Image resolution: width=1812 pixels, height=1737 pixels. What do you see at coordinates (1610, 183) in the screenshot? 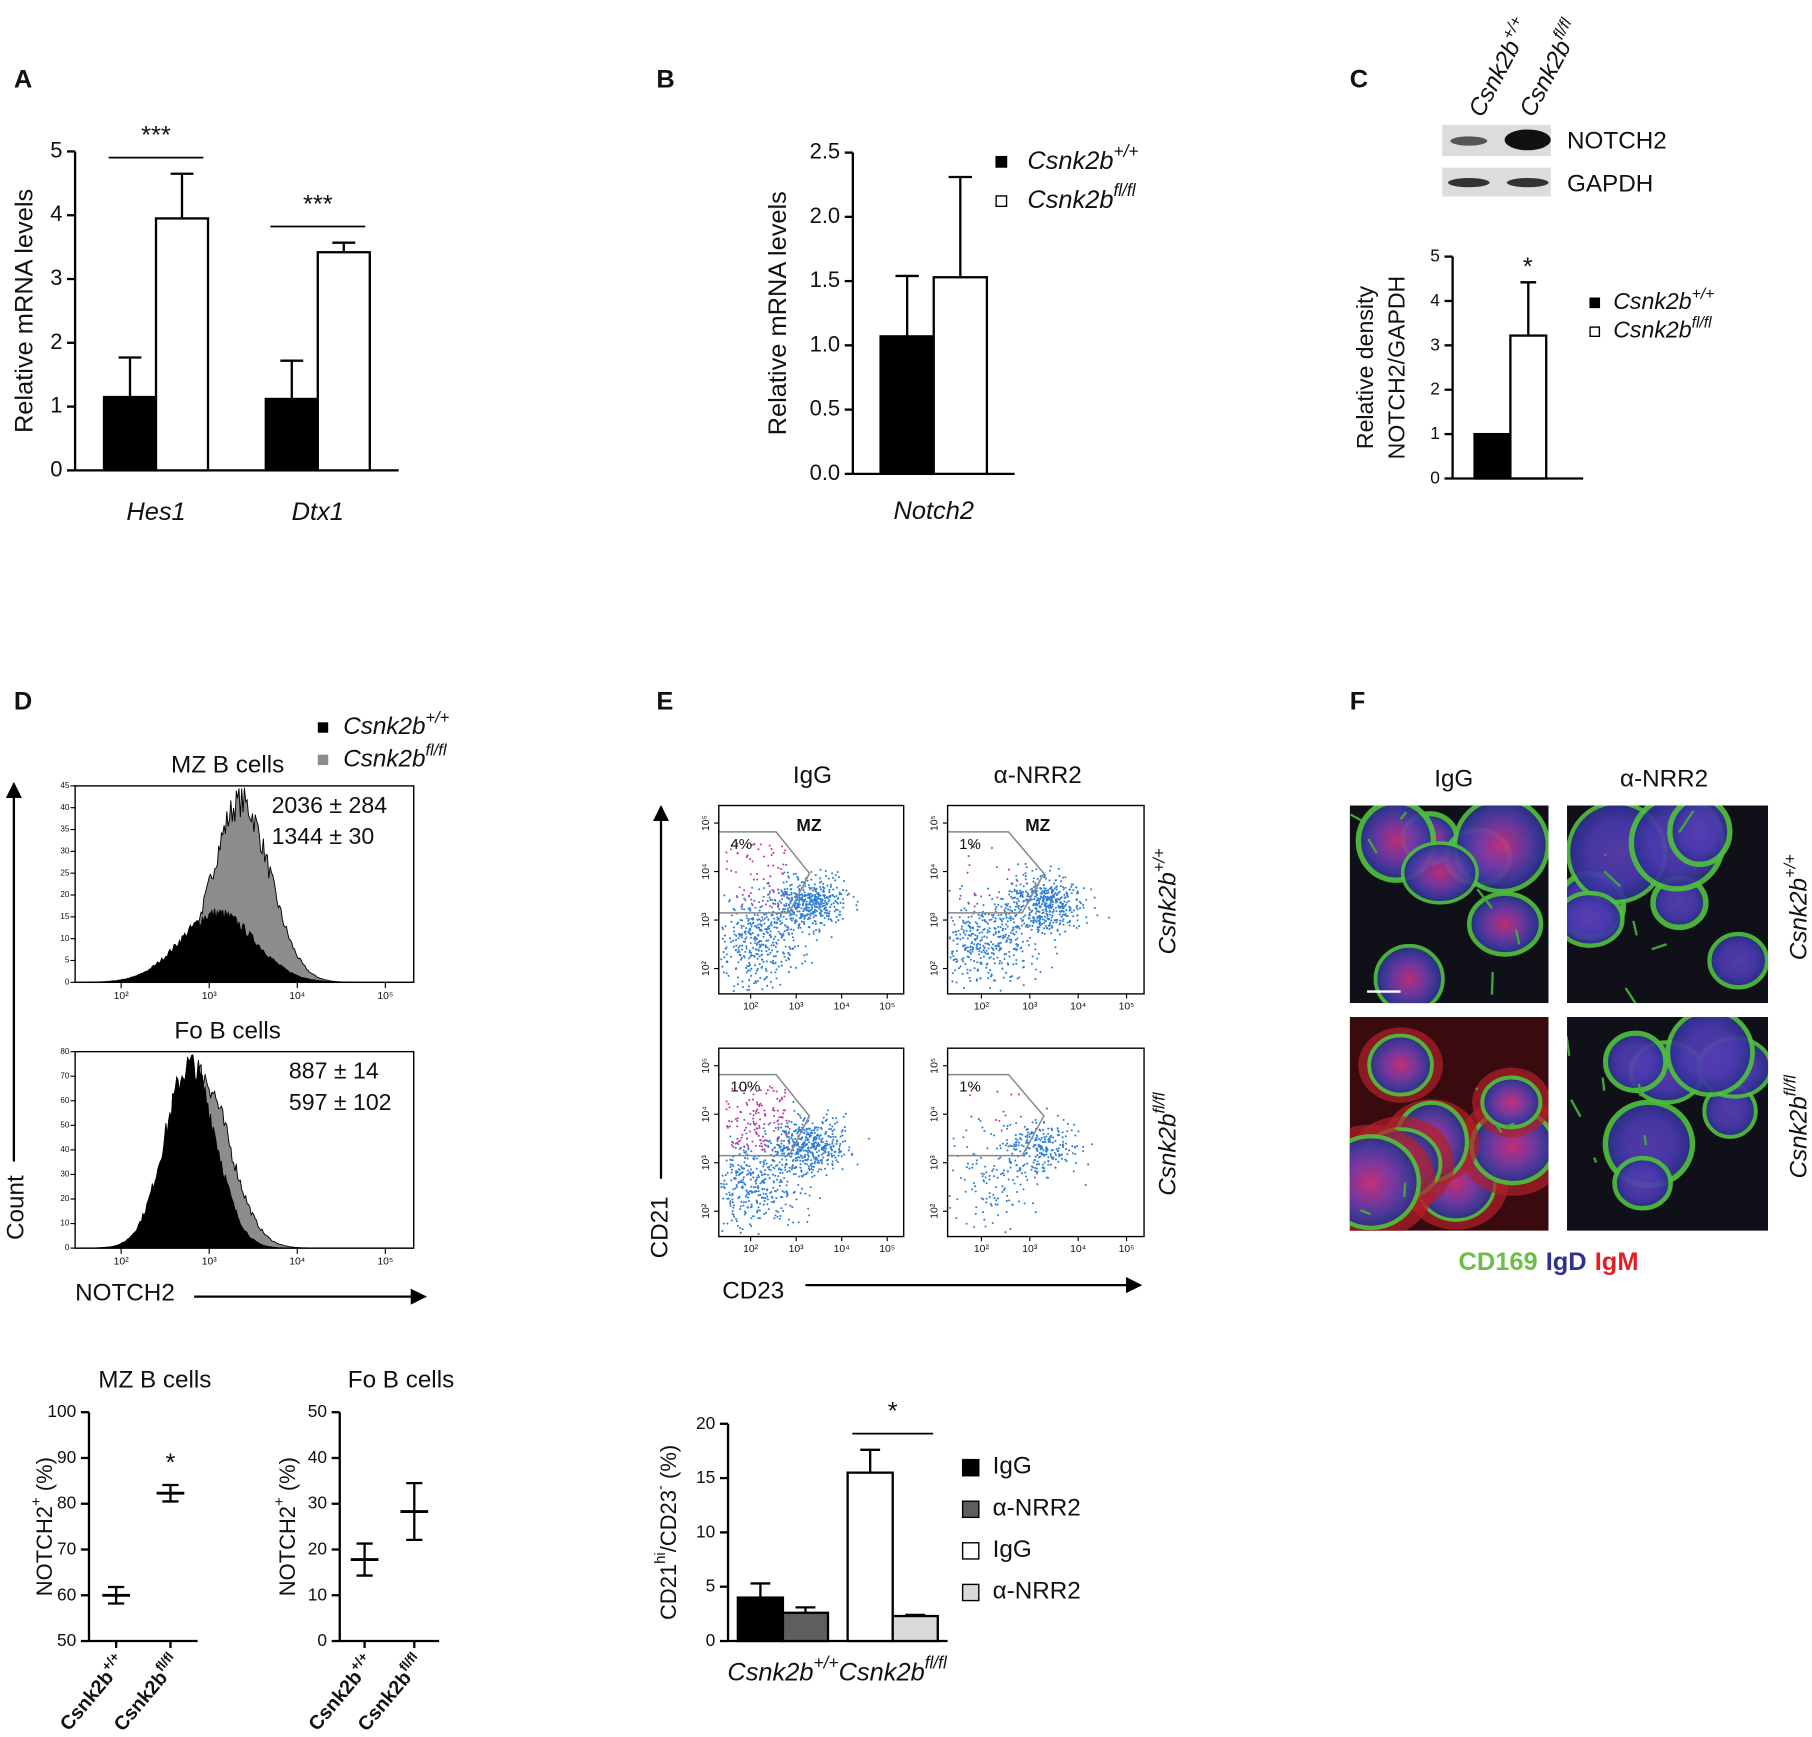
I see `band-label: GAPDH` at bounding box center [1610, 183].